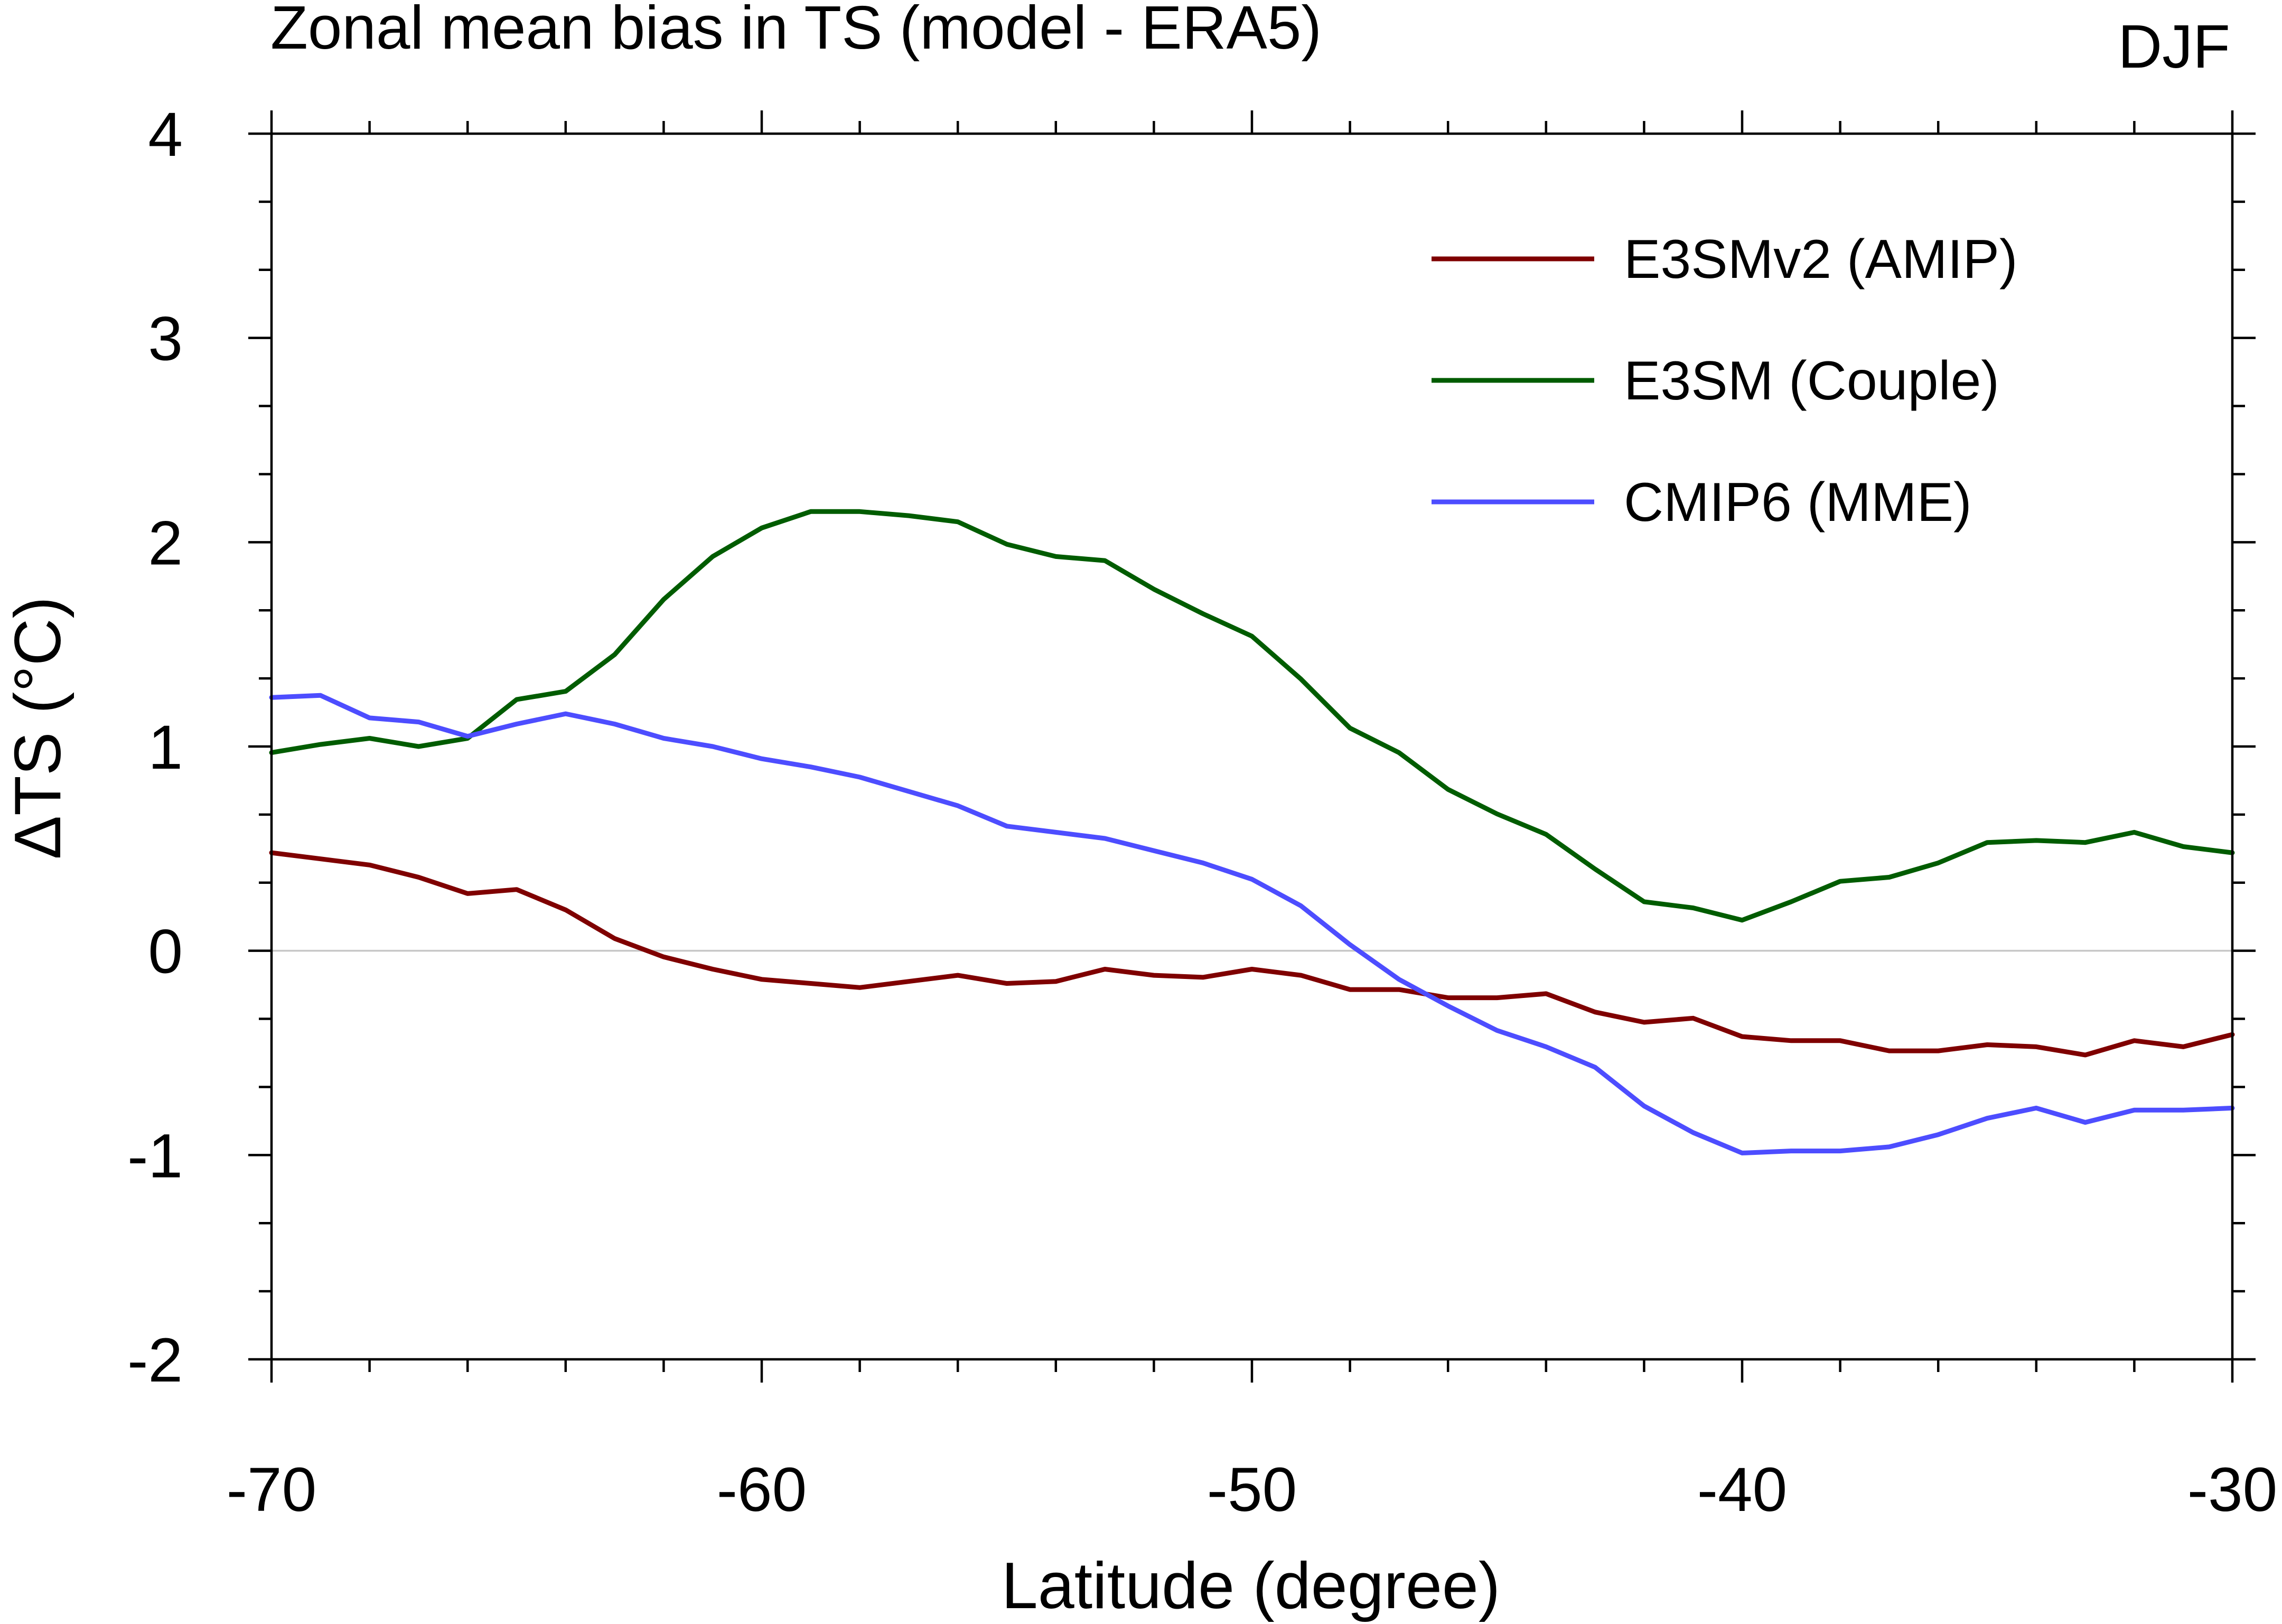 This screenshot has width=2282, height=1624. What do you see at coordinates (272, 1490) in the screenshot?
I see `x-tick-label: -70` at bounding box center [272, 1490].